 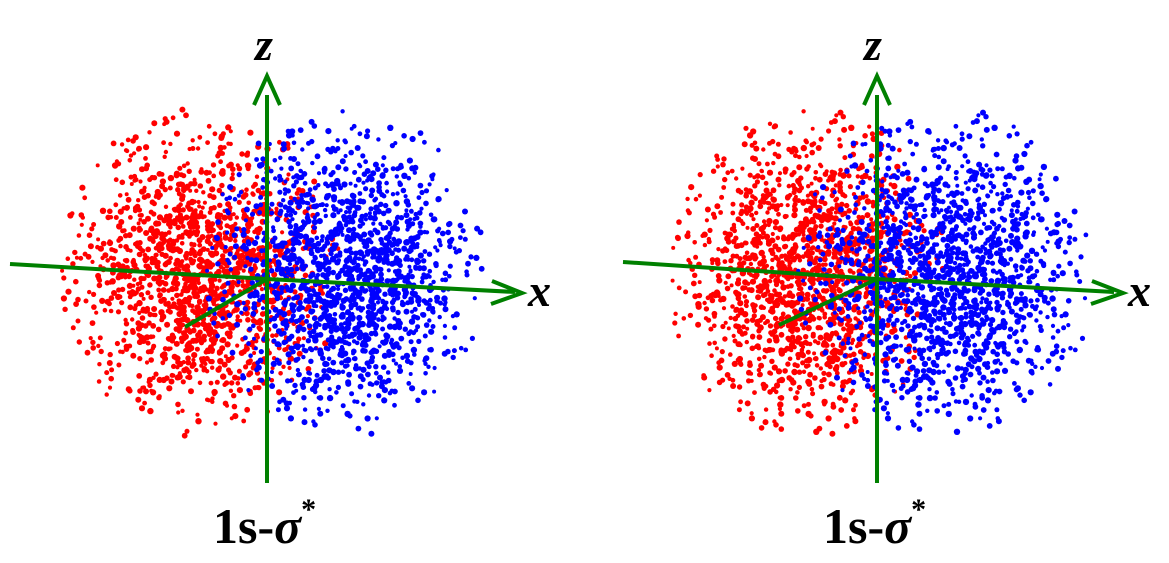 I want to click on red-lobe-cloud, so click(x=200, y=272).